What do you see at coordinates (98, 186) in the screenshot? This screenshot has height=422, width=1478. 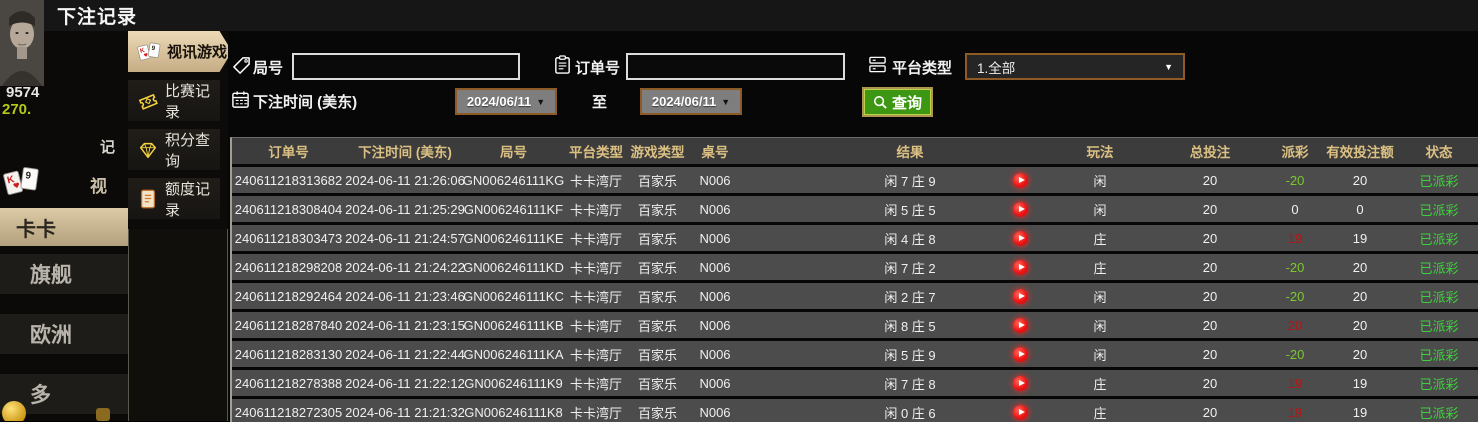 I see `background-partial-text: 视` at bounding box center [98, 186].